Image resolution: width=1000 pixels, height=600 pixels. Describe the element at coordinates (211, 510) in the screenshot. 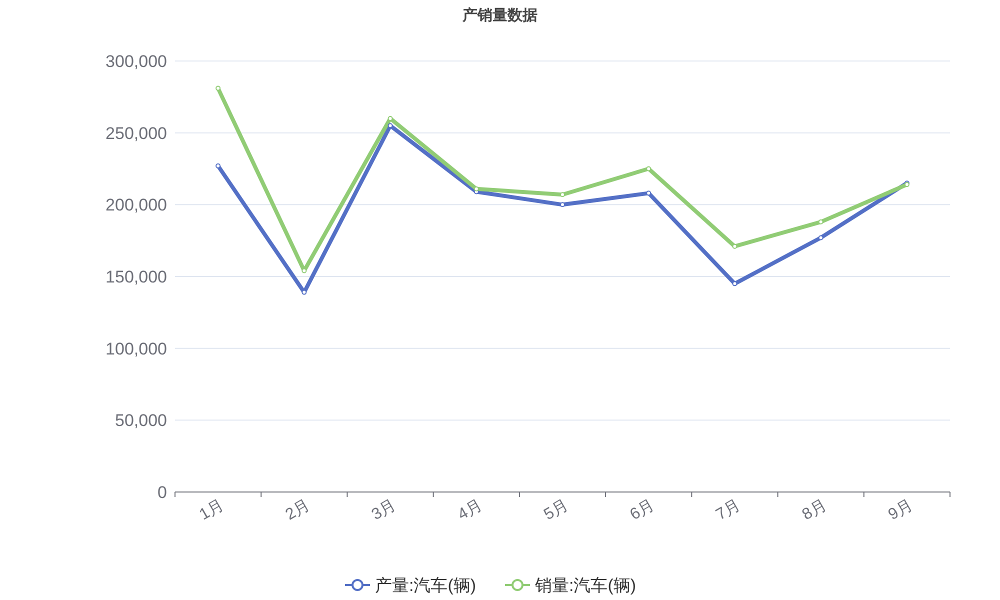

I see `x-tick-label: 1月` at that location.